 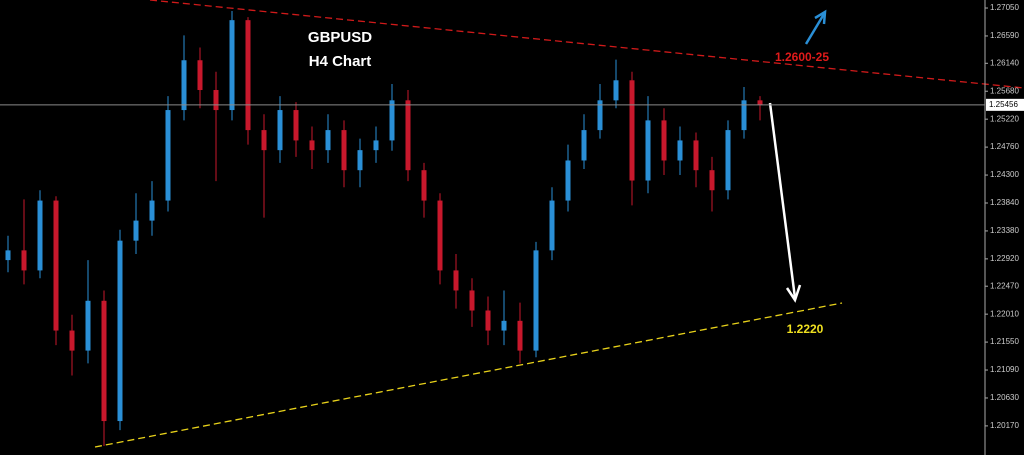 I want to click on y-tick-label: 1.26590, so click(x=1004, y=35).